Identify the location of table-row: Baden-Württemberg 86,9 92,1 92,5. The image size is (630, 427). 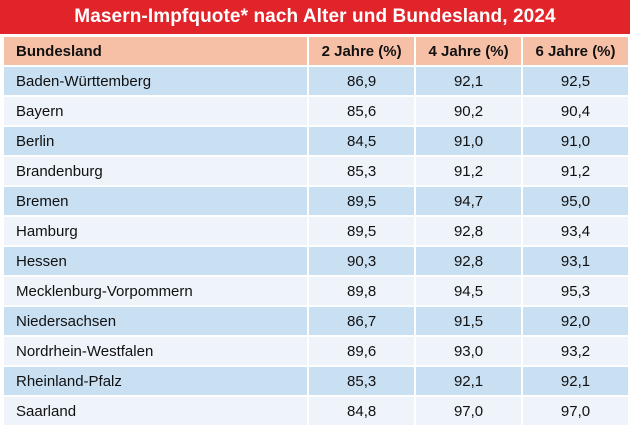
(316, 81).